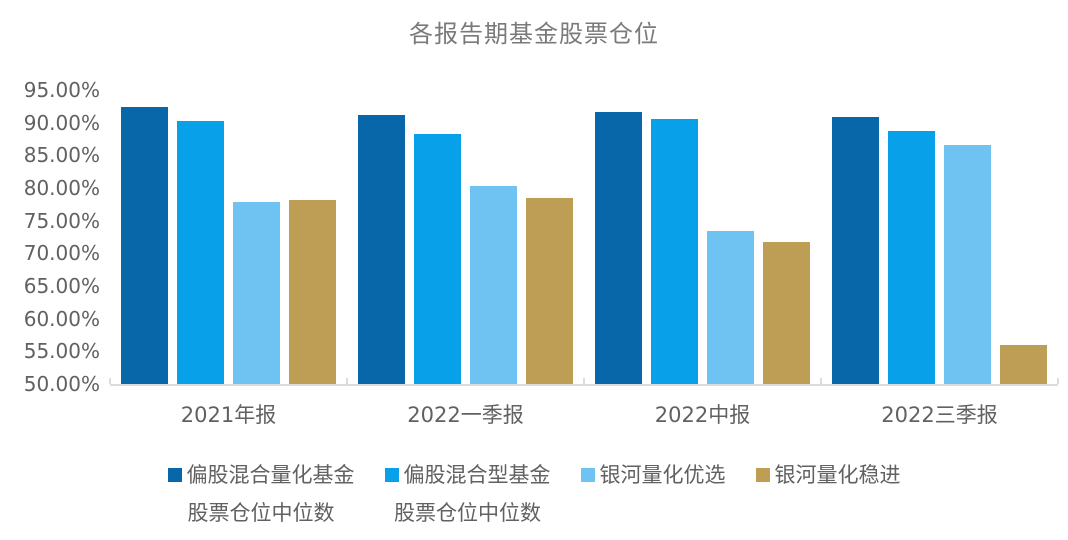 The image size is (1068, 540). I want to click on y-tick-label: 70.00%, so click(61, 253).